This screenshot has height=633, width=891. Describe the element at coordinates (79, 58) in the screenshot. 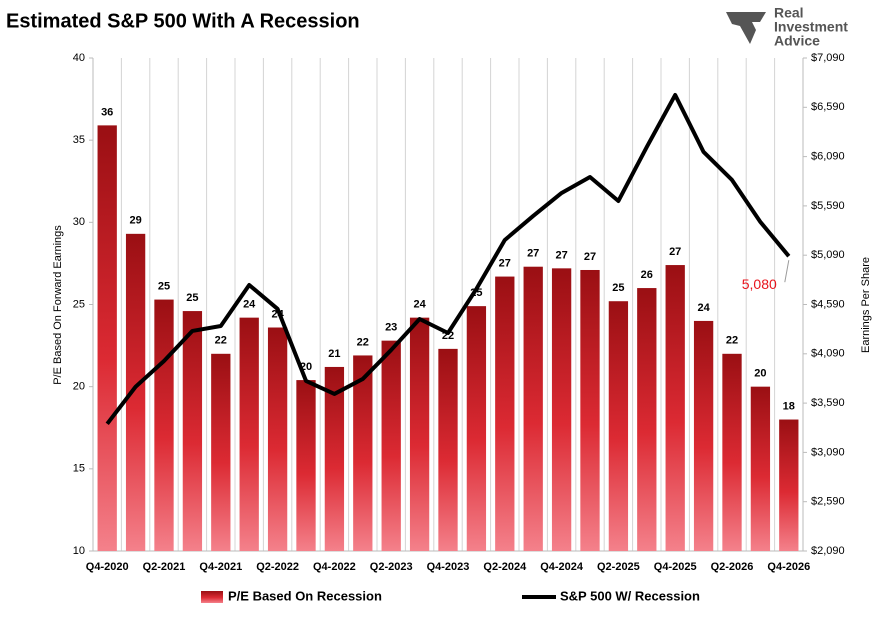

I see `y-tick-label: 40` at that location.